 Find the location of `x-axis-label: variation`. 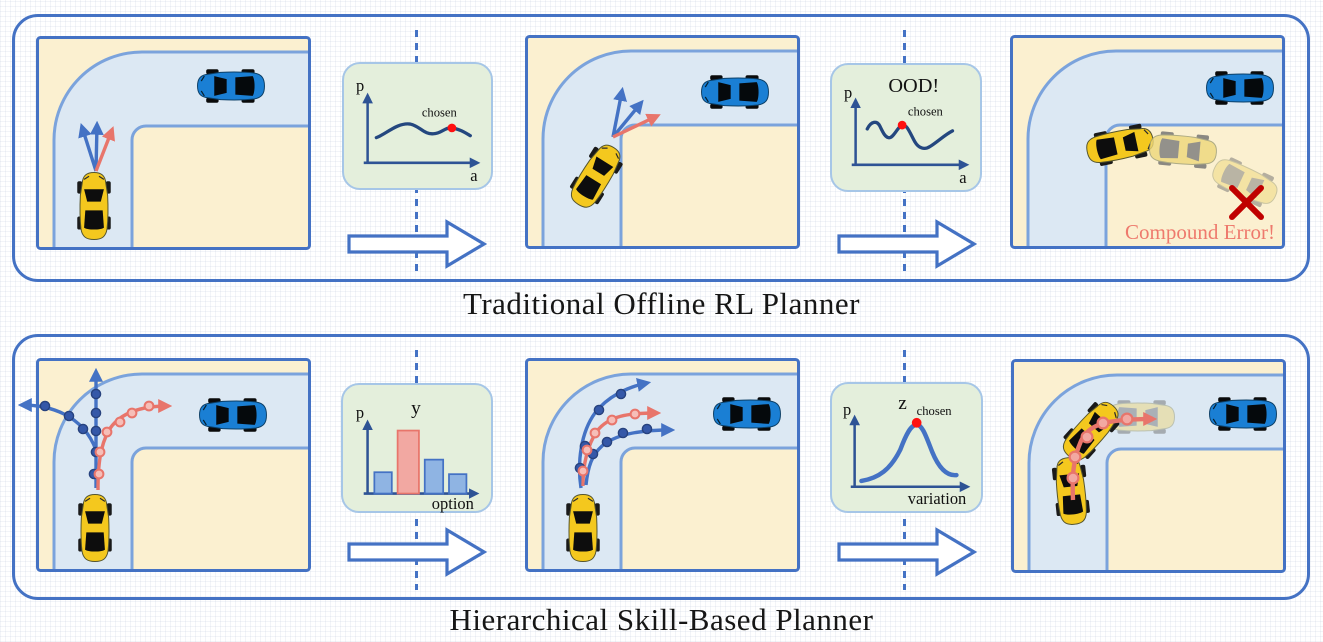

x-axis-label: variation is located at coordinates (937, 498).